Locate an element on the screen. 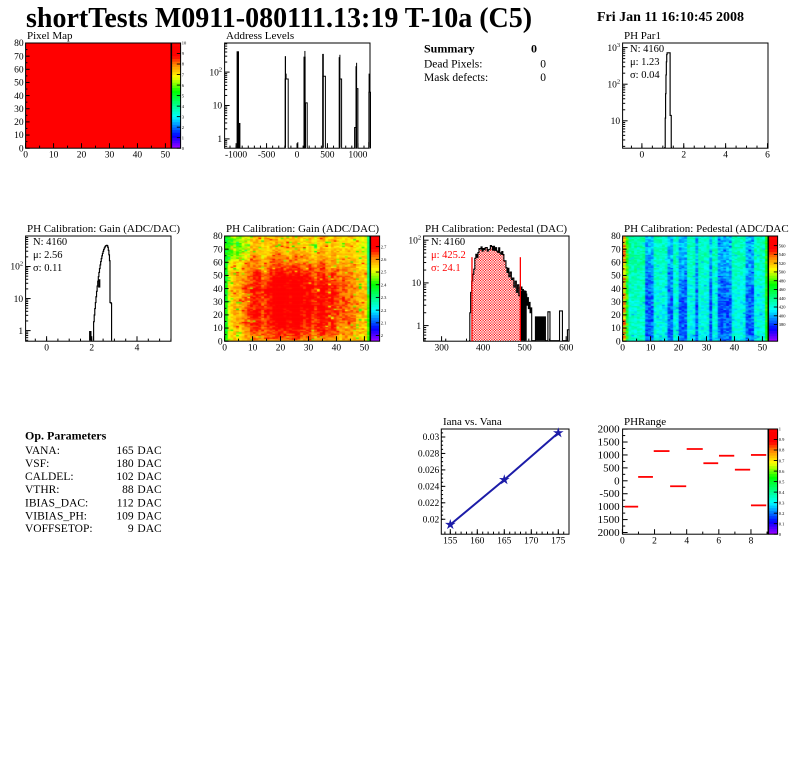  svg-text: 0.7 is located at coordinates (782, 460).